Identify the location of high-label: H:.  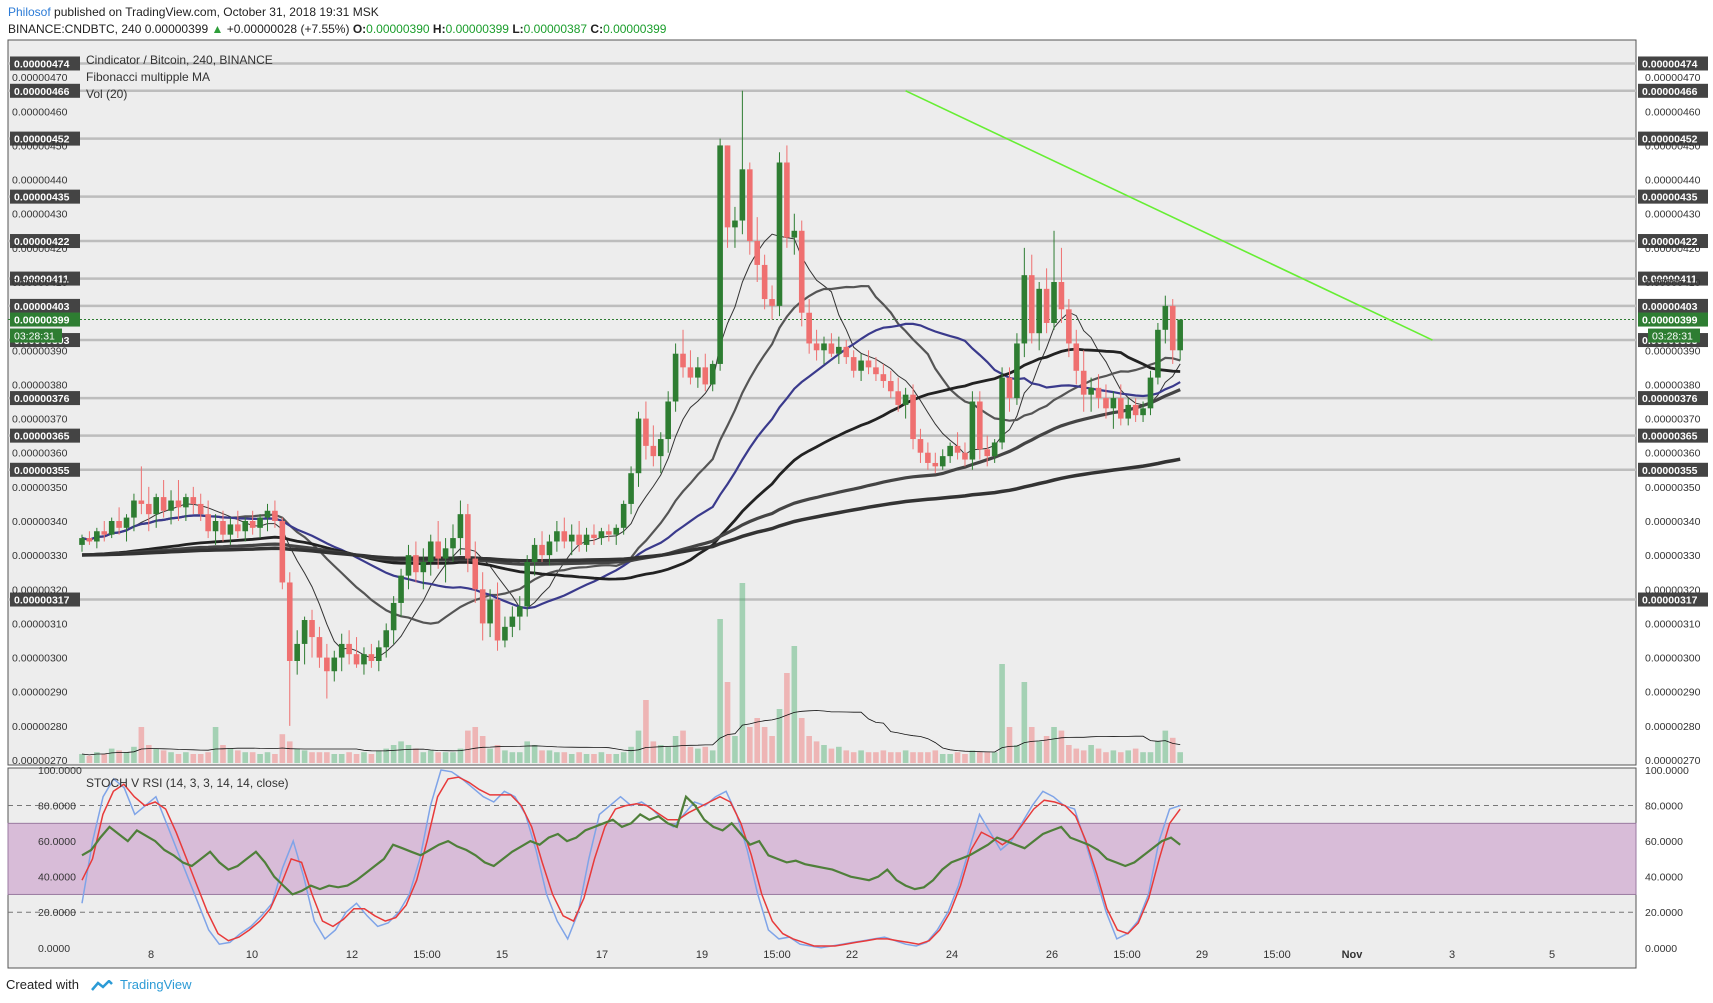
(439, 29).